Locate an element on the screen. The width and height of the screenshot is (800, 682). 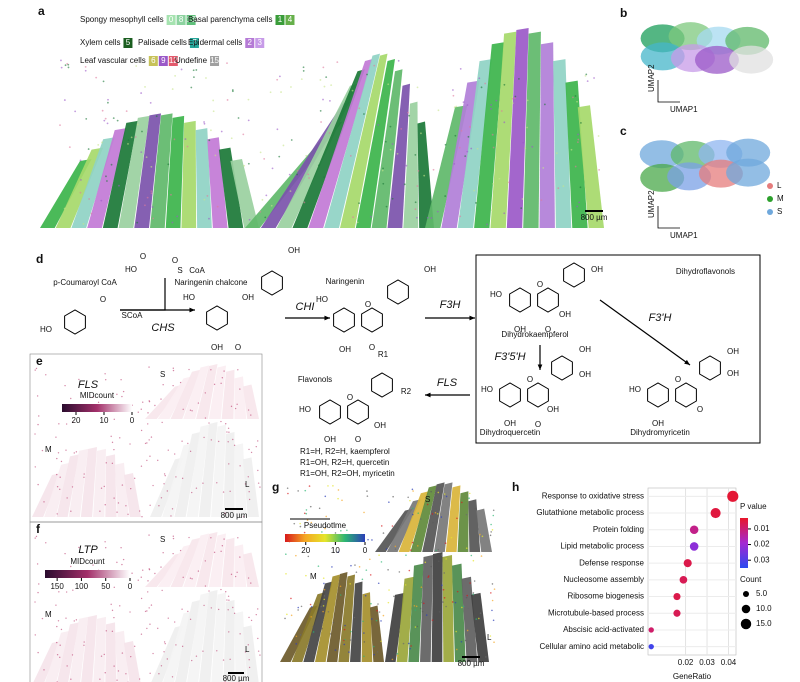
molecule-name: Dihydromyricetin is located at coordinates (660, 432).